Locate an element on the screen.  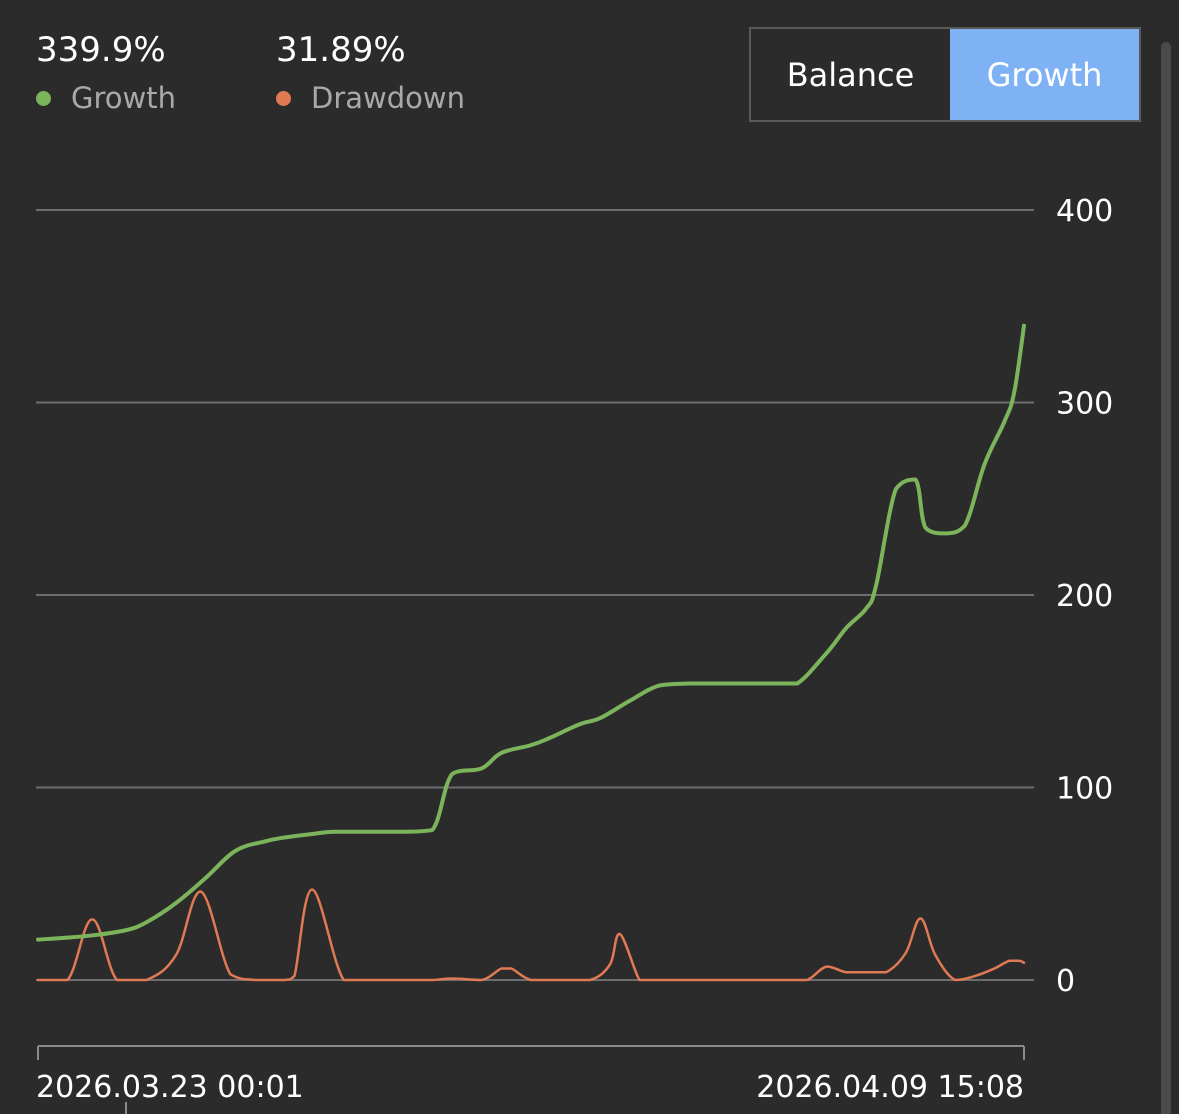
growth-legend: Growth is located at coordinates (106, 98).